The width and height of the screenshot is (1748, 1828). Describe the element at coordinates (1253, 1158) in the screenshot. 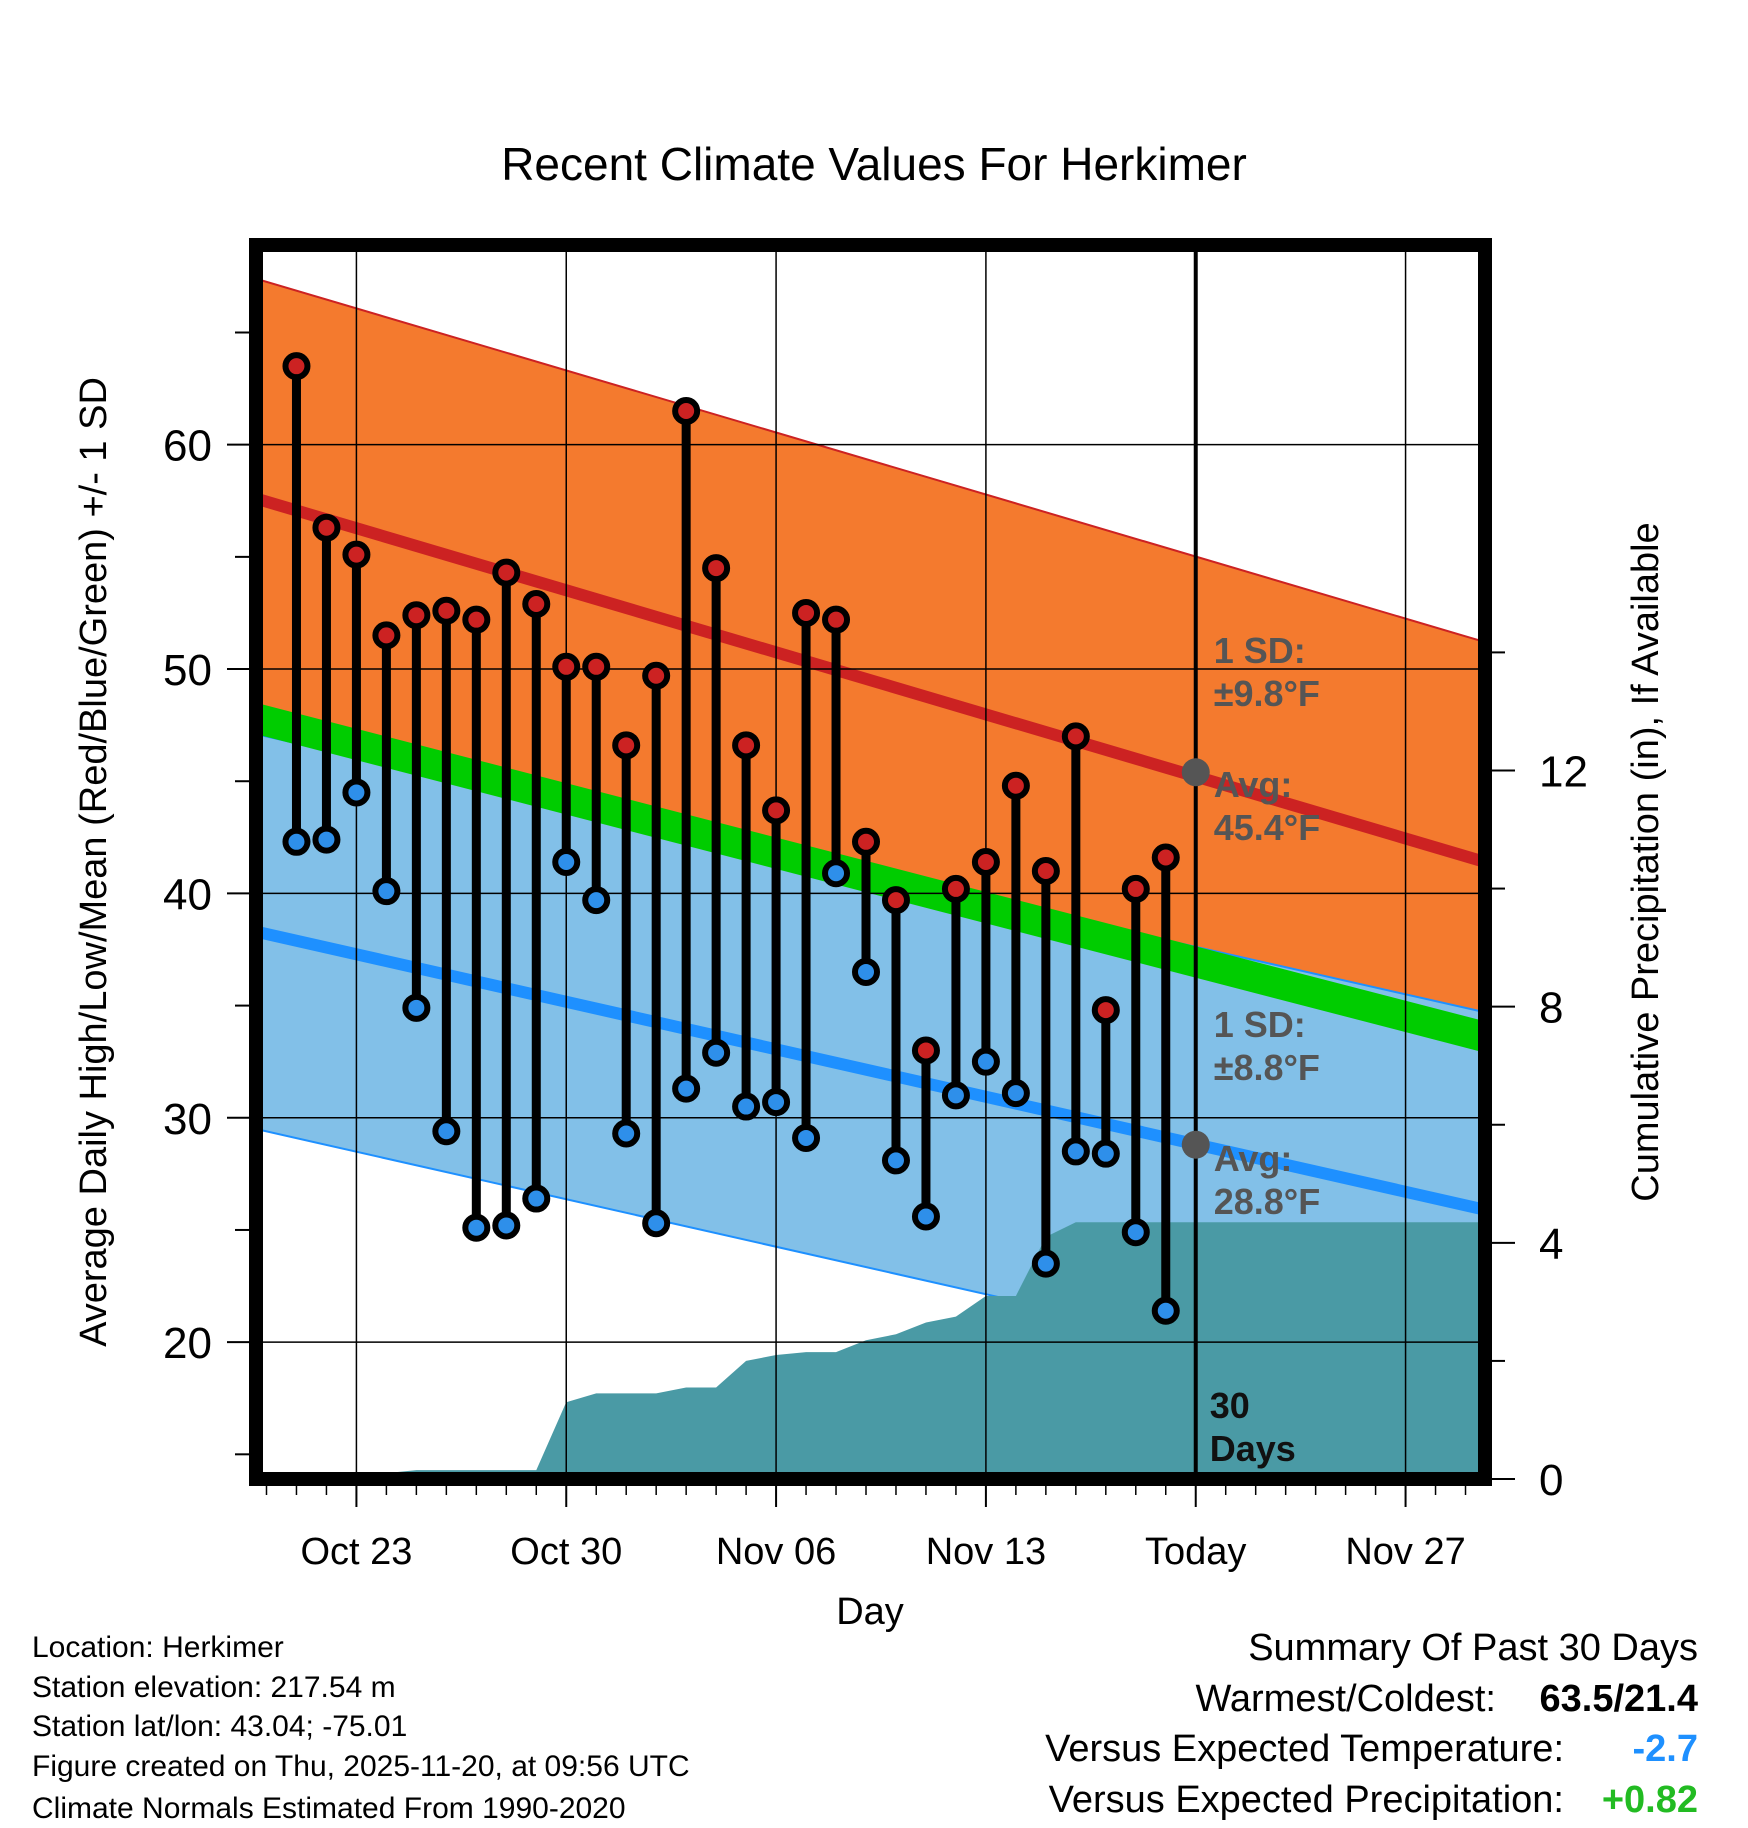

I see `low-avg-label: Avg:` at that location.